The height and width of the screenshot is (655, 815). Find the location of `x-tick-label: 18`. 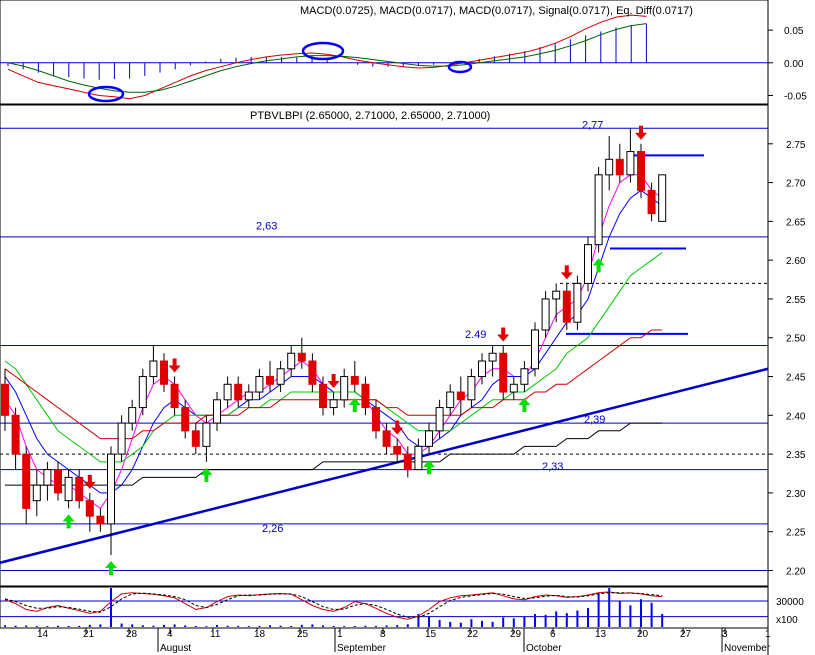

x-tick-label: 18 is located at coordinates (260, 634).